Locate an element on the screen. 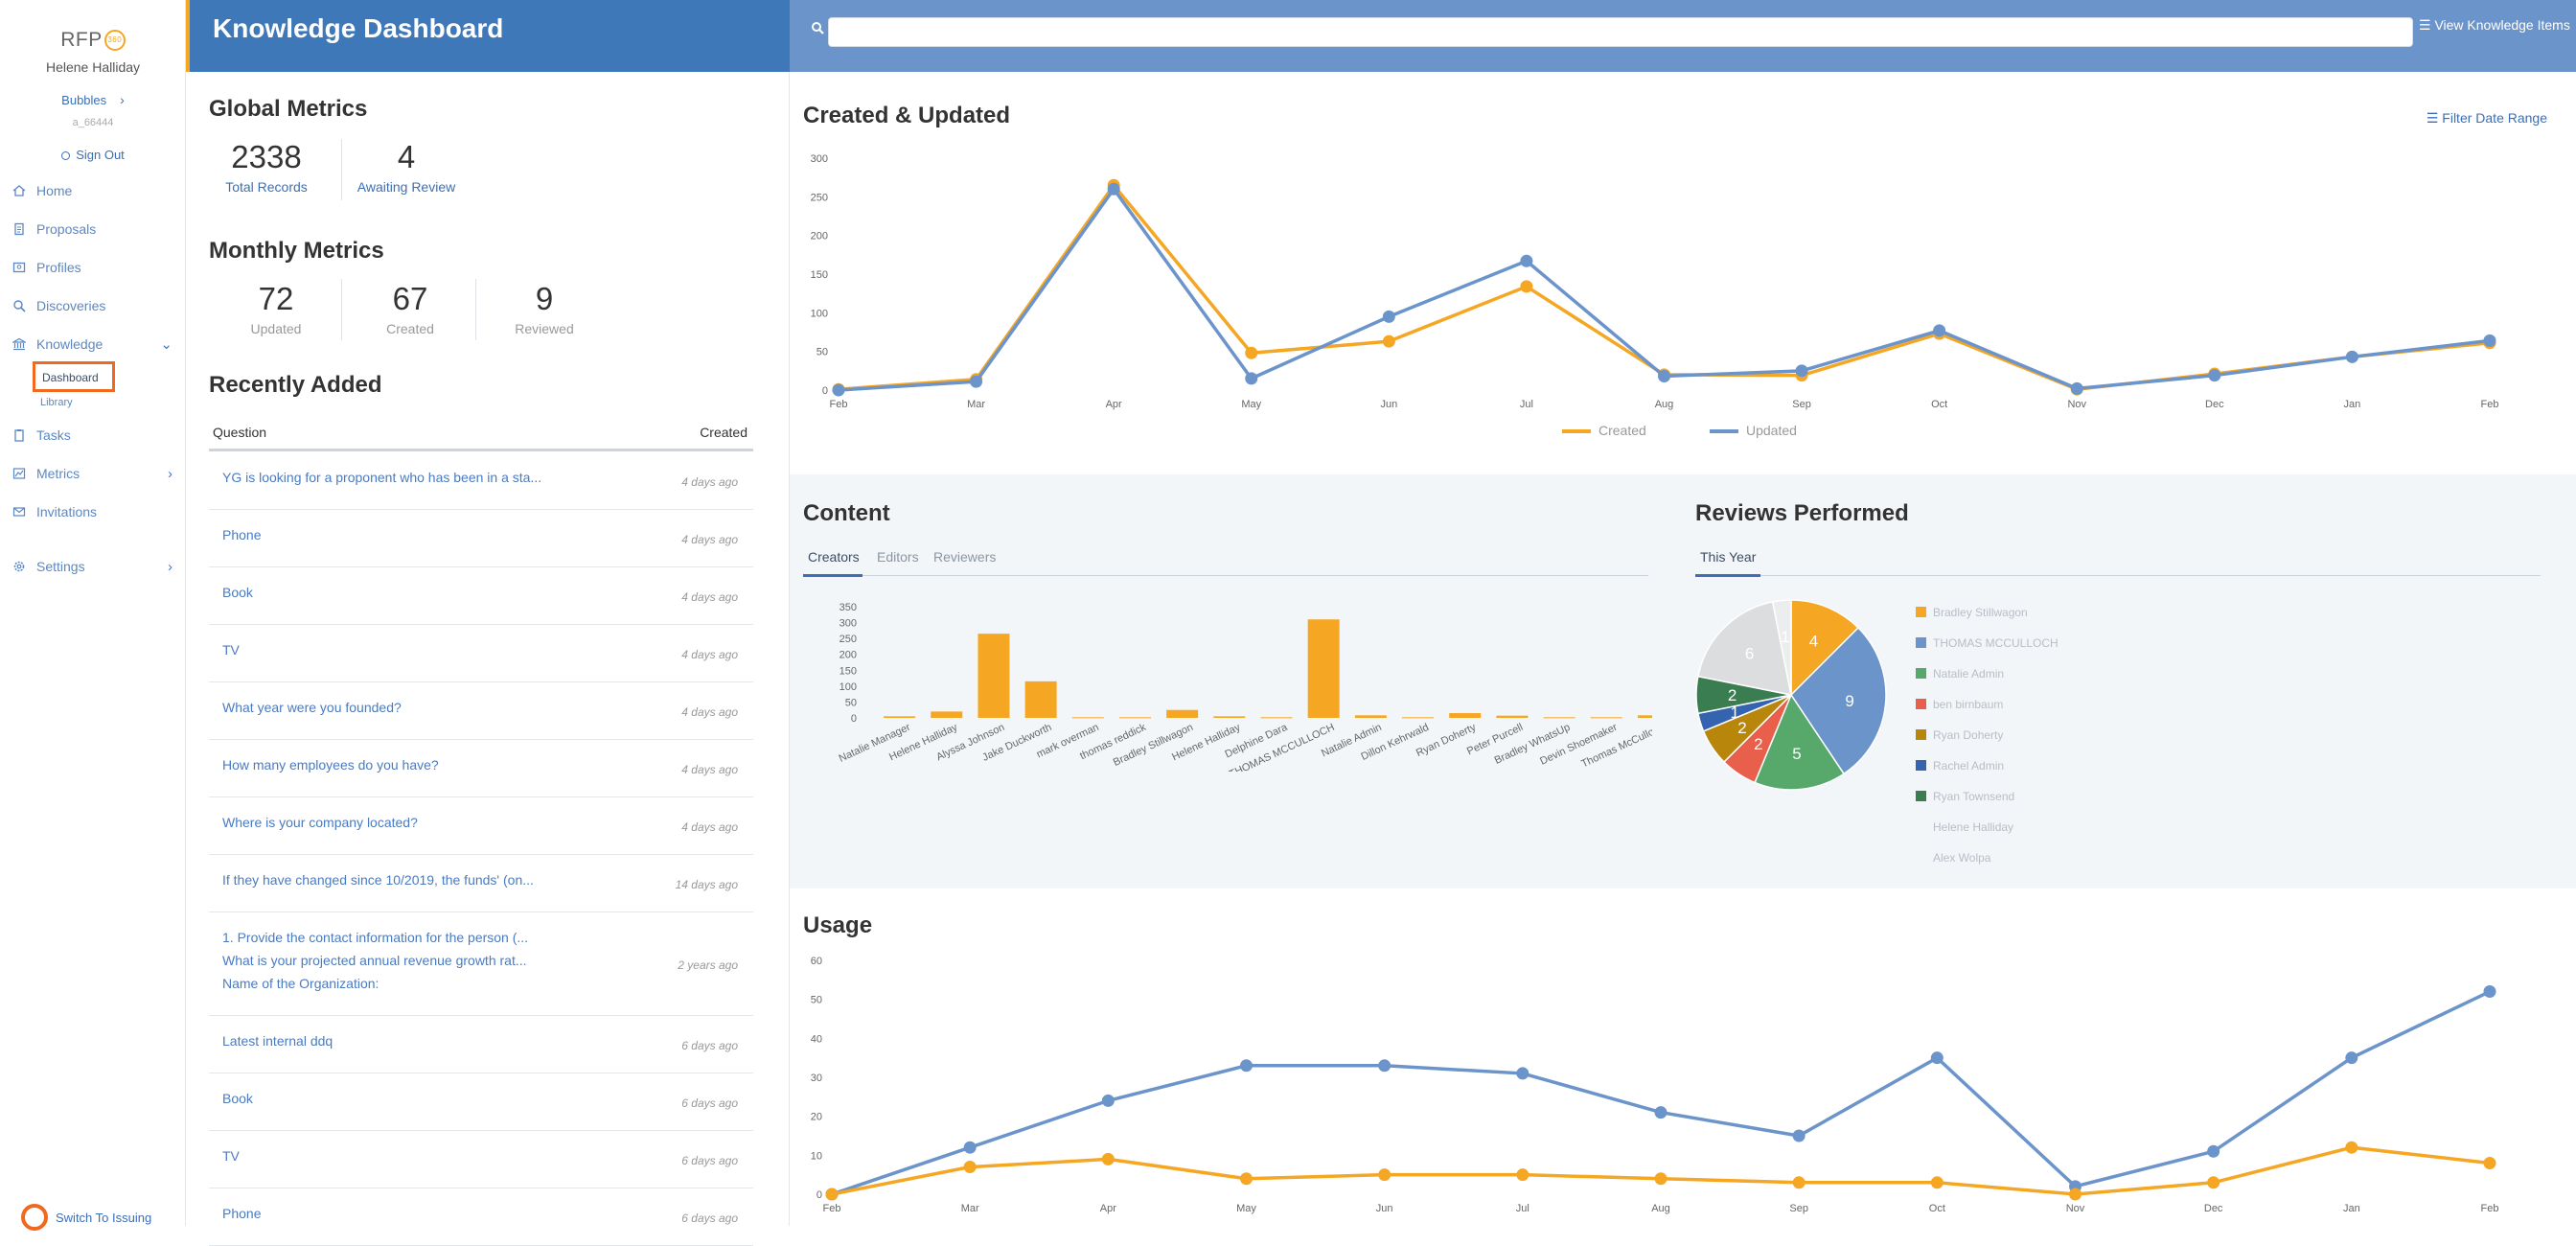 This screenshot has height=1246, width=2576. nav-item-tasks: Tasks is located at coordinates (93, 435).